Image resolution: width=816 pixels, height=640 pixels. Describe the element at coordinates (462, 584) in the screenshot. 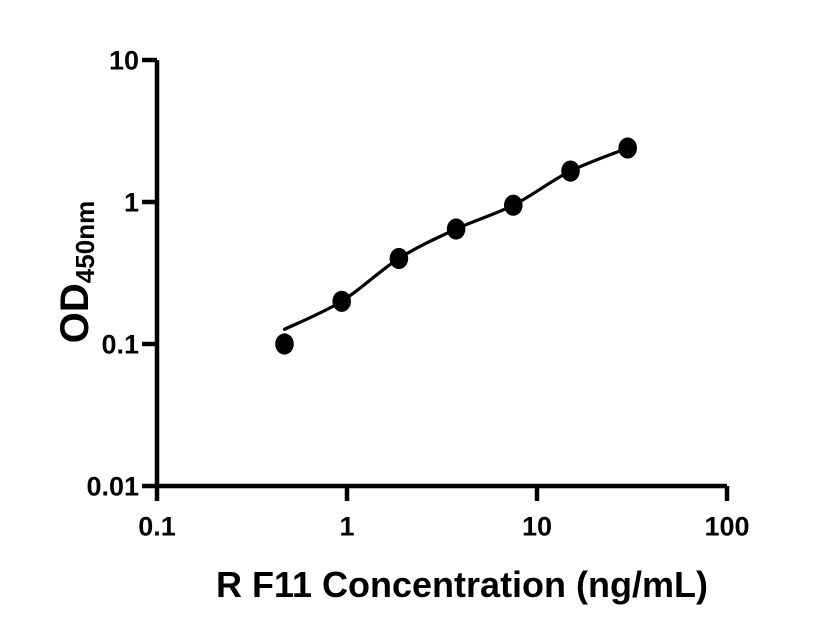

I see `x-axis-title: R F11 Concentration (ng/mL)` at that location.